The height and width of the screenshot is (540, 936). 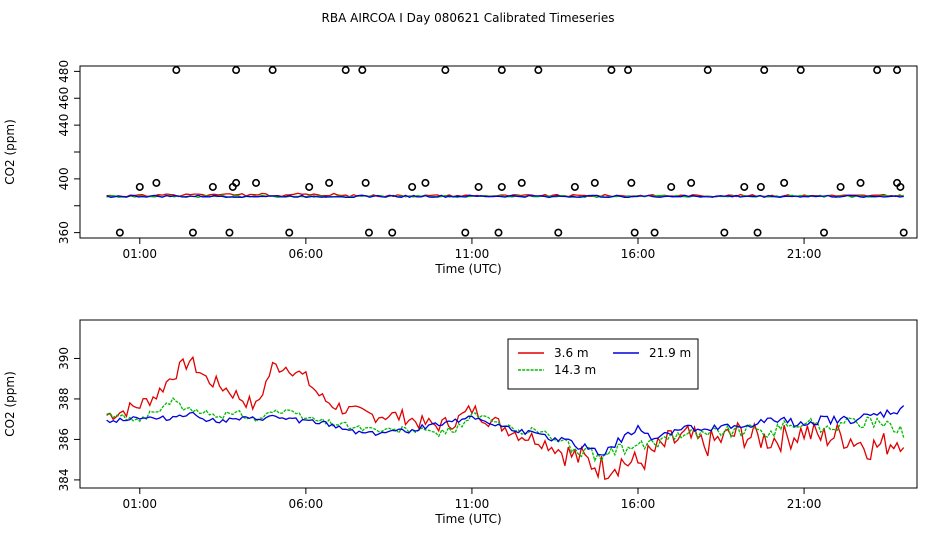 I want to click on x-tick-label-lower: 21:00, so click(x=804, y=504).